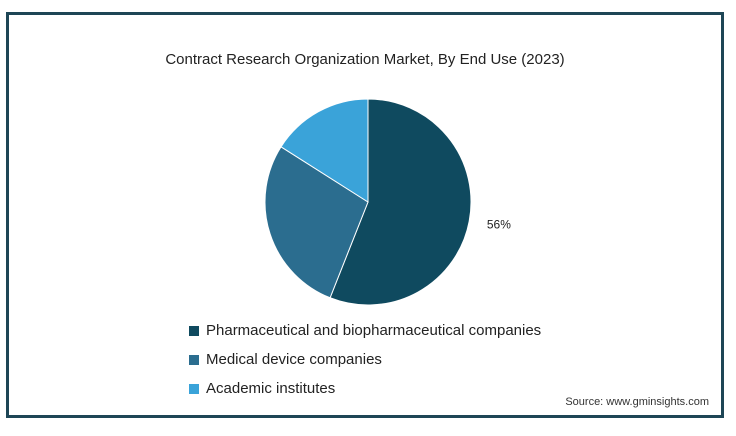 The width and height of the screenshot is (736, 436). What do you see at coordinates (271, 388) in the screenshot?
I see `legend-label-academic: Academic institutes` at bounding box center [271, 388].